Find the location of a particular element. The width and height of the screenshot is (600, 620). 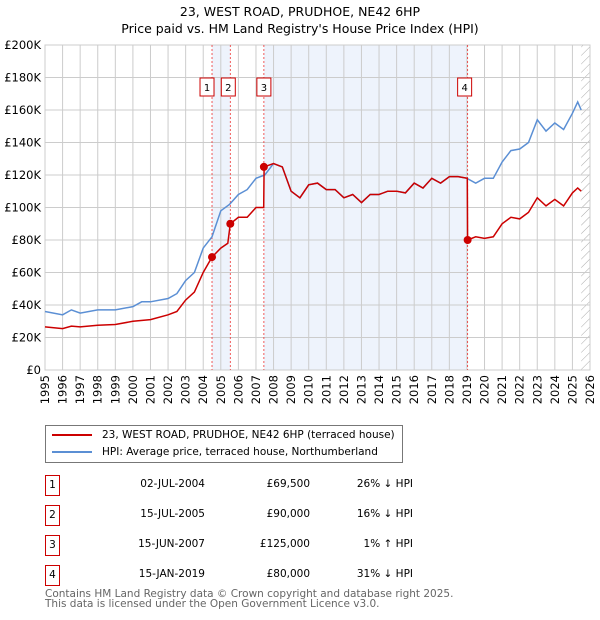

sale-label-number: 1 is located at coordinates (207, 88).